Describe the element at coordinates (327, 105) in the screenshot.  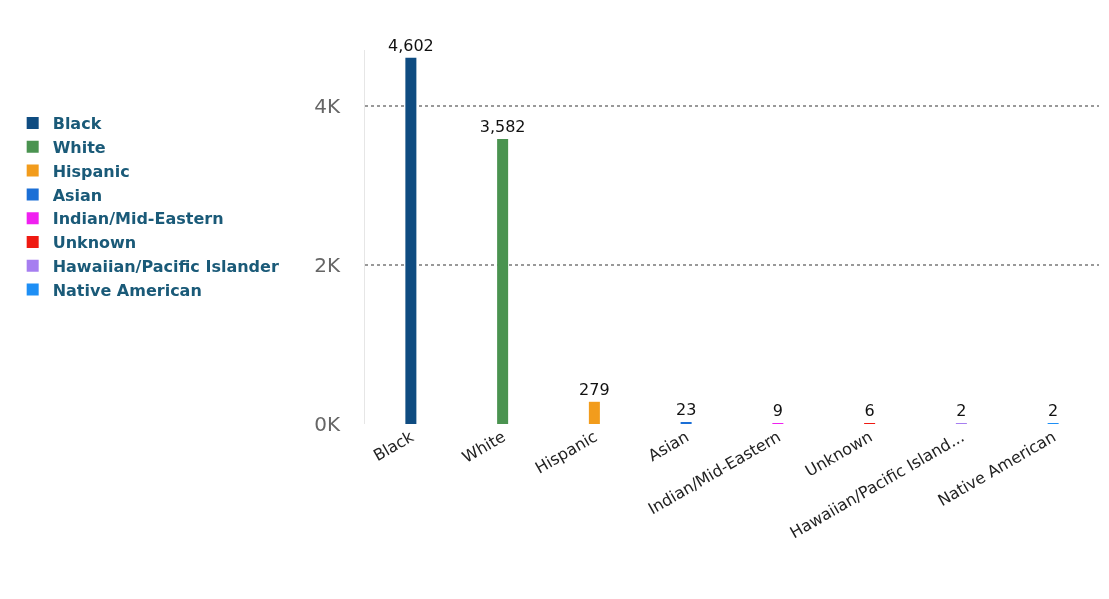
I see `y-tick-label: 4K` at that location.